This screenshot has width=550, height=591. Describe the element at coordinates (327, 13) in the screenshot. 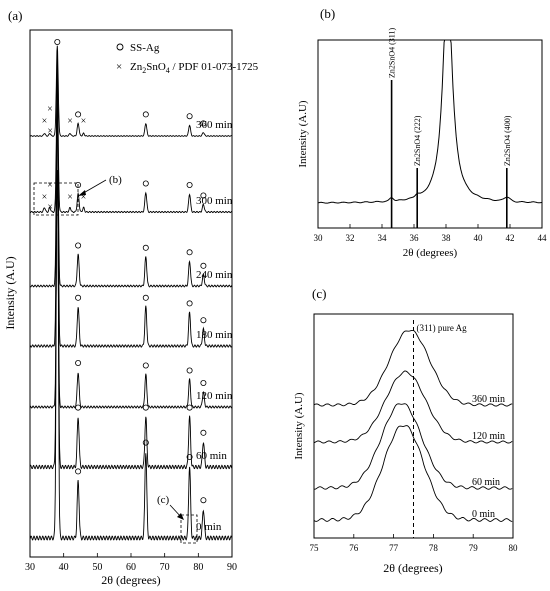

I see `panel-label-b: (b)` at that location.